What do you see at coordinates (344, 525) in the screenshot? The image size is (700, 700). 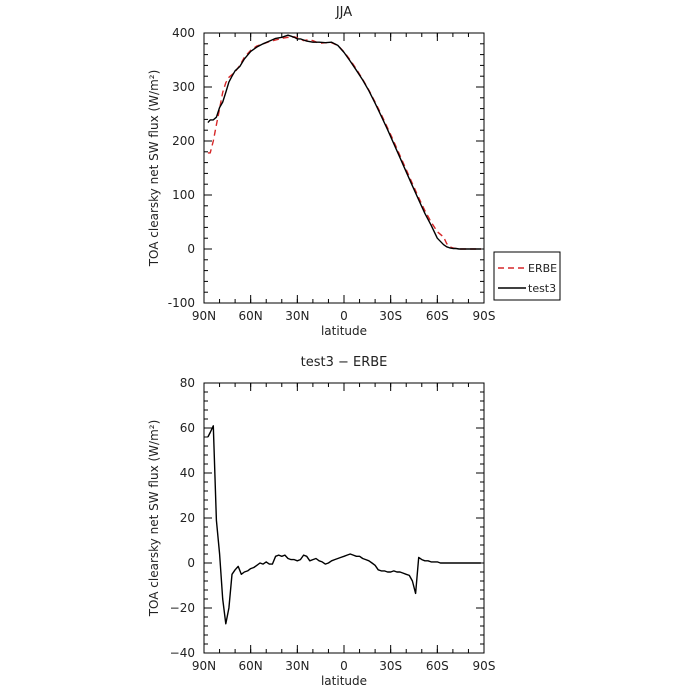 I see `series-line` at bounding box center [344, 525].